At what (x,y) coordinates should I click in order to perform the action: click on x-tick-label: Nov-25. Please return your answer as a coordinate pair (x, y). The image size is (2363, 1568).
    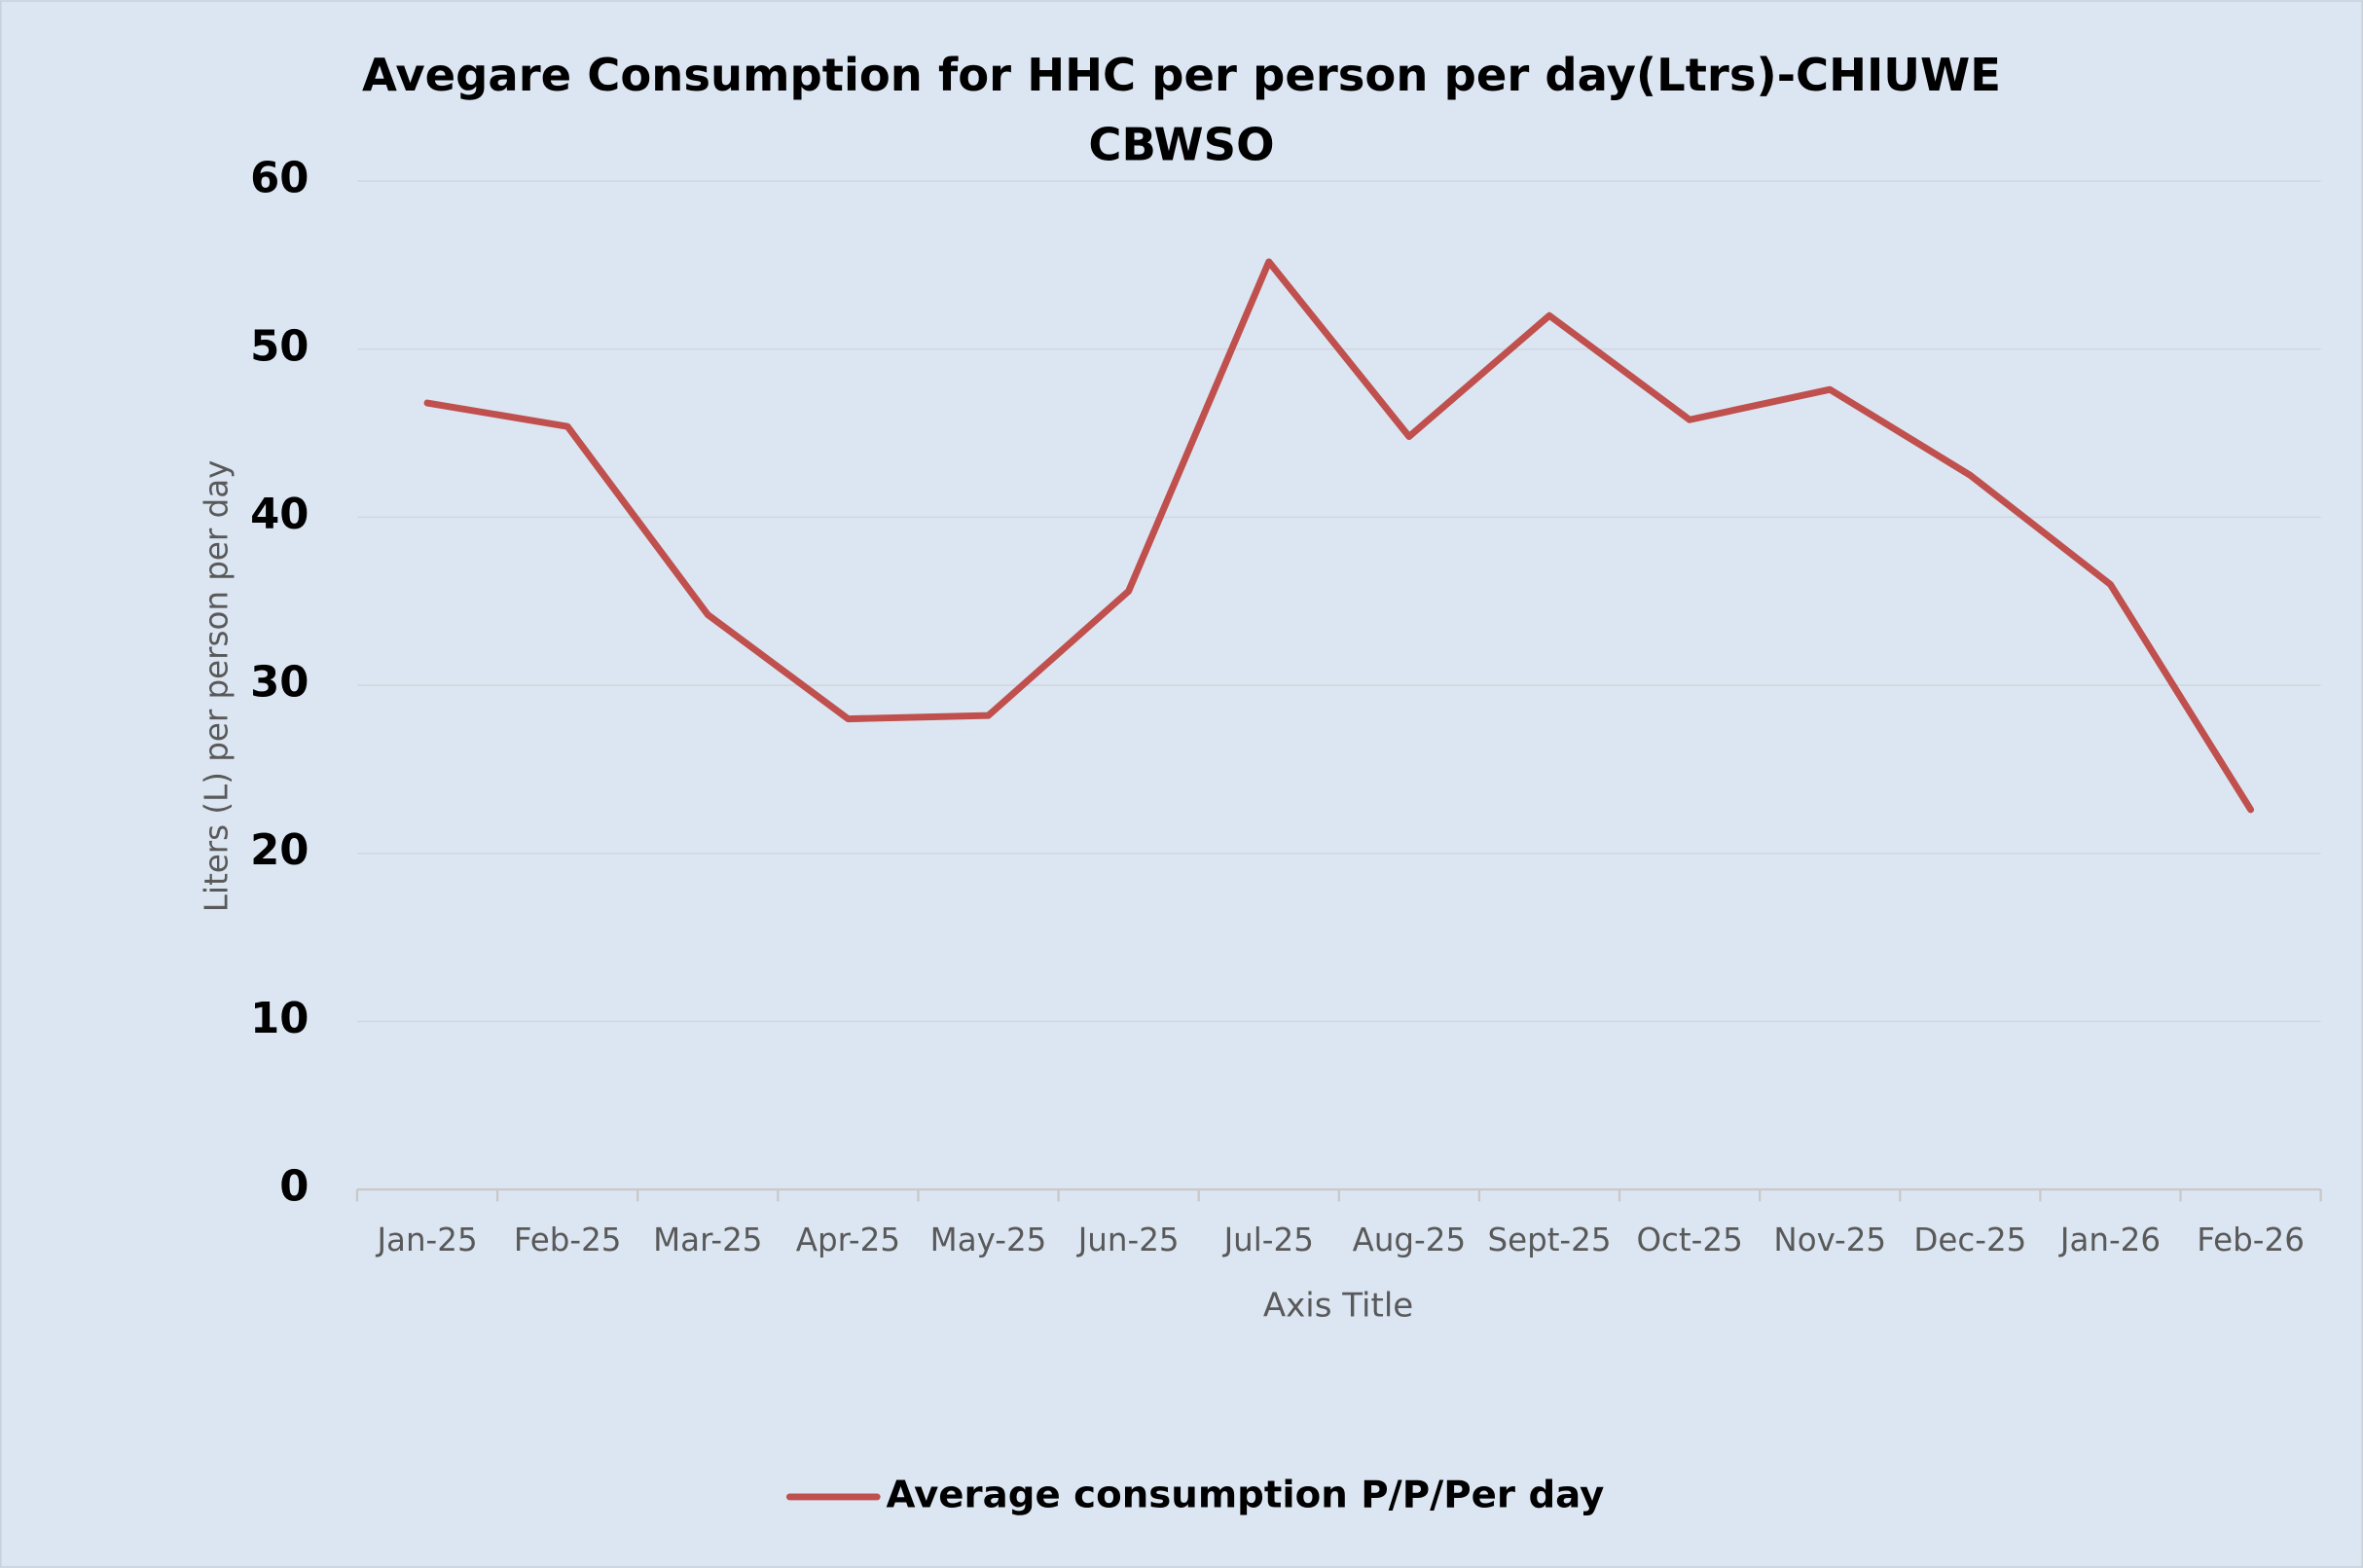
    Looking at the image, I should click on (1829, 1240).